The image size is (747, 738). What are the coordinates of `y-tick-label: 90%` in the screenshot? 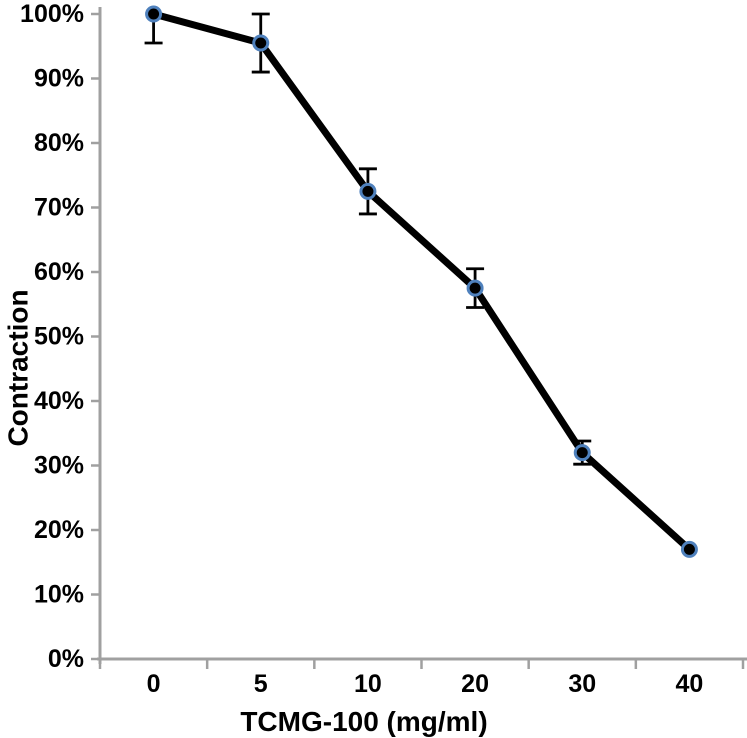 It's located at (59, 79).